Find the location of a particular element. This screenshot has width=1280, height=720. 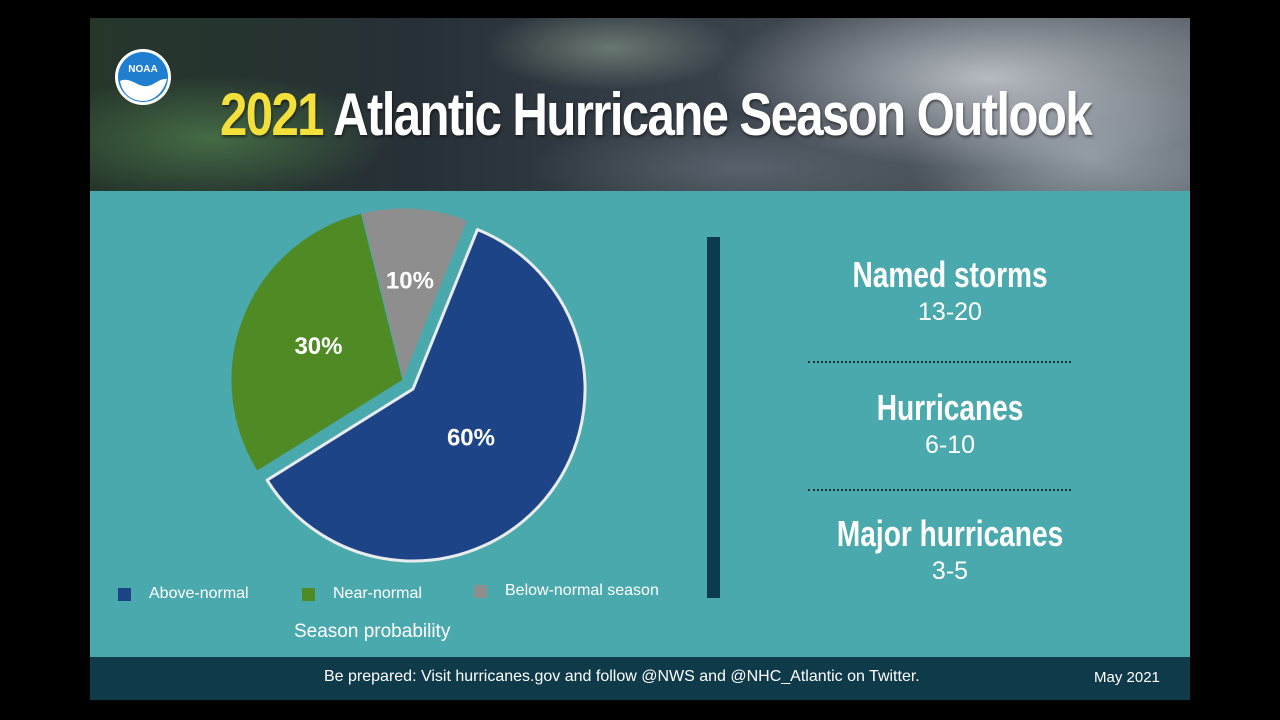

pie-slice-near-normal is located at coordinates (317, 342).